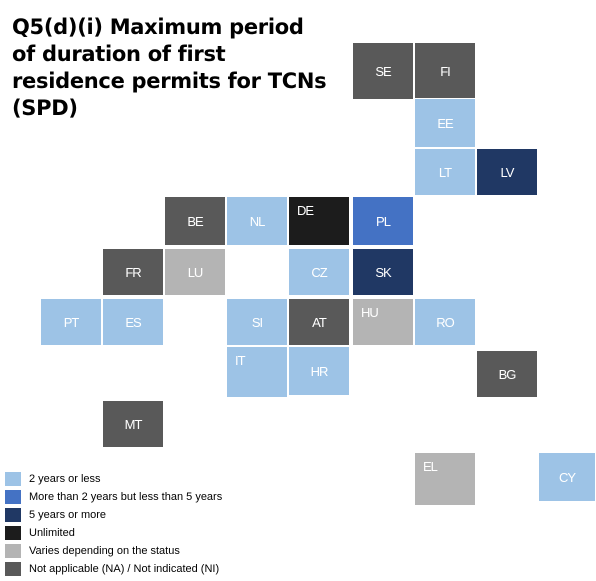  What do you see at coordinates (169, 81) in the screenshot?
I see `title-line: residence permits for TCNs` at bounding box center [169, 81].